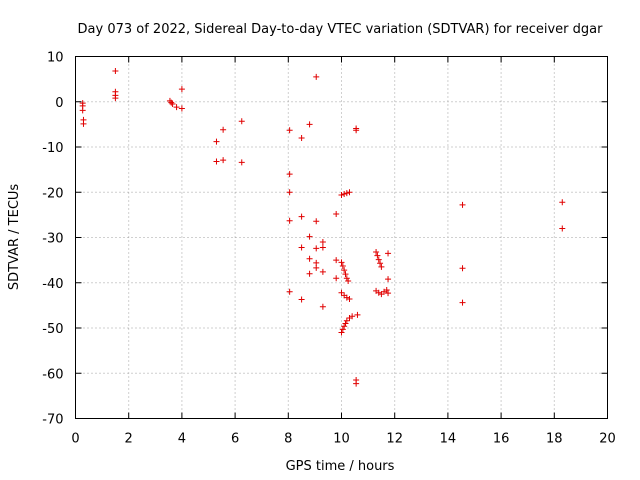 The height and width of the screenshot is (480, 640). Describe the element at coordinates (235, 439) in the screenshot. I see `x-tick-label: 6` at that location.